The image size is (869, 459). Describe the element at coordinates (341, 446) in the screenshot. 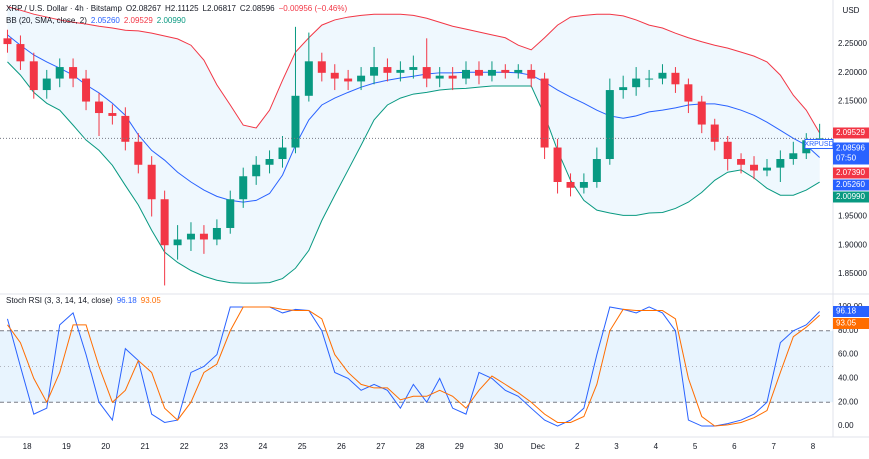

I see `x-tick-label: 26` at that location.